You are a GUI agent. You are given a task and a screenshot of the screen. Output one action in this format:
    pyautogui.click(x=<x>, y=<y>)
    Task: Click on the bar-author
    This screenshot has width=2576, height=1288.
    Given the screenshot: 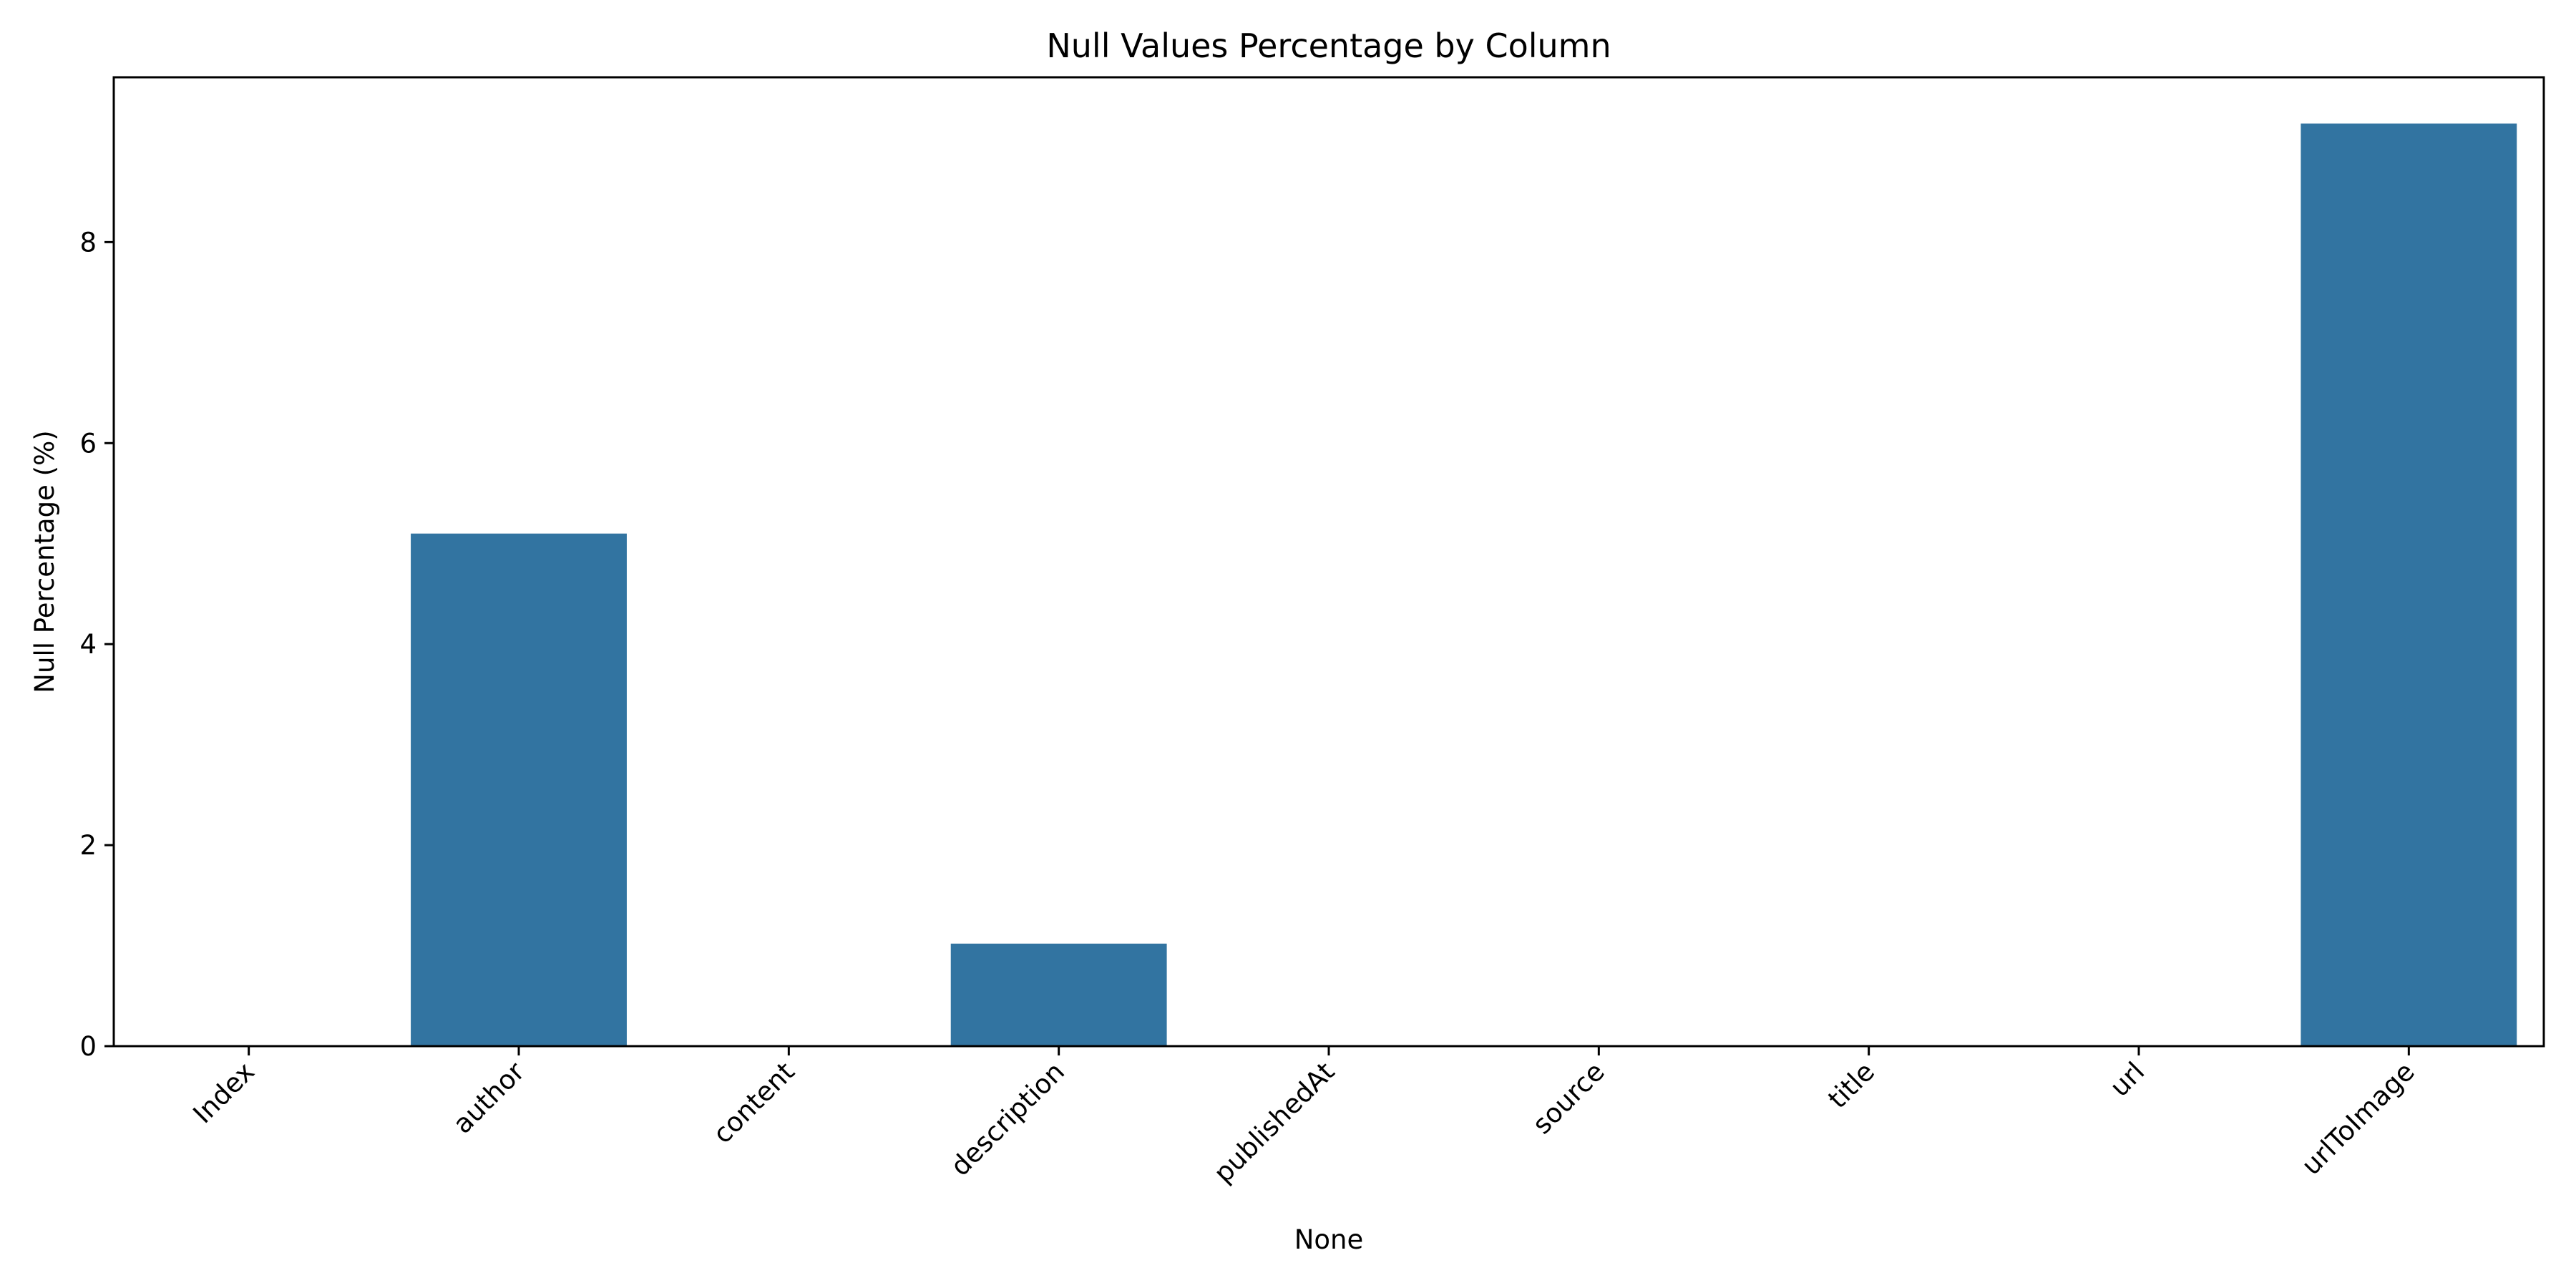 What is the action you would take?
    pyautogui.click(x=519, y=789)
    